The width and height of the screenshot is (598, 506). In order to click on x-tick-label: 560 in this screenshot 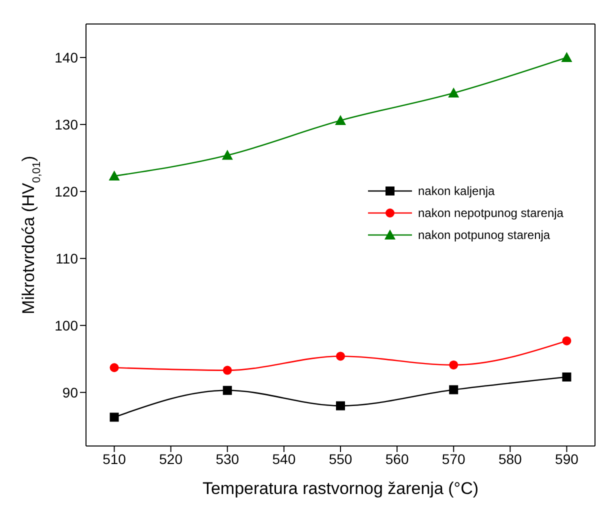, I will do `click(397, 458)`.